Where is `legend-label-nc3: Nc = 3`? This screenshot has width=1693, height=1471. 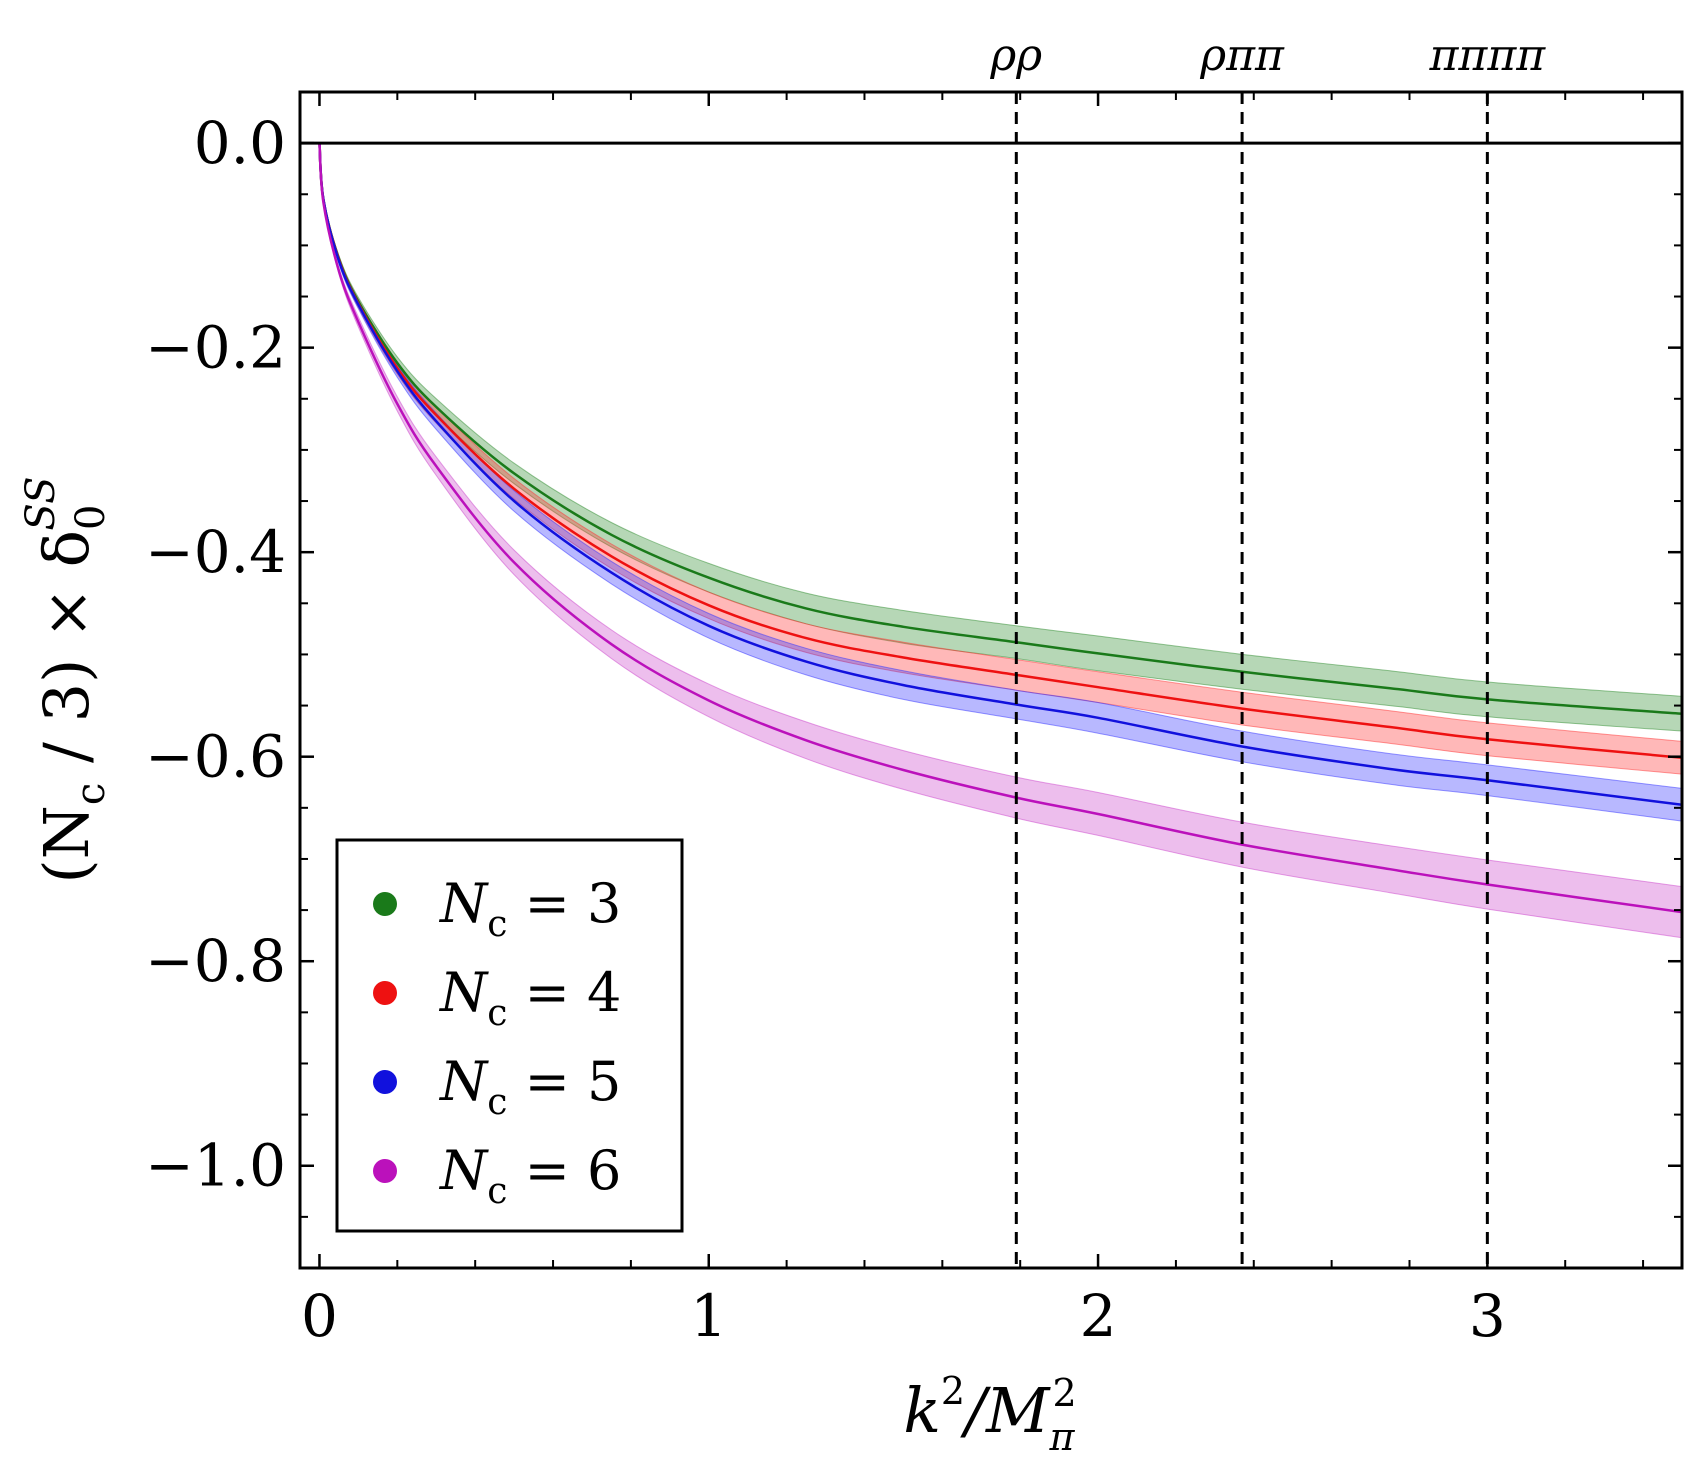 legend-label-nc3: Nc = 3 is located at coordinates (529, 908).